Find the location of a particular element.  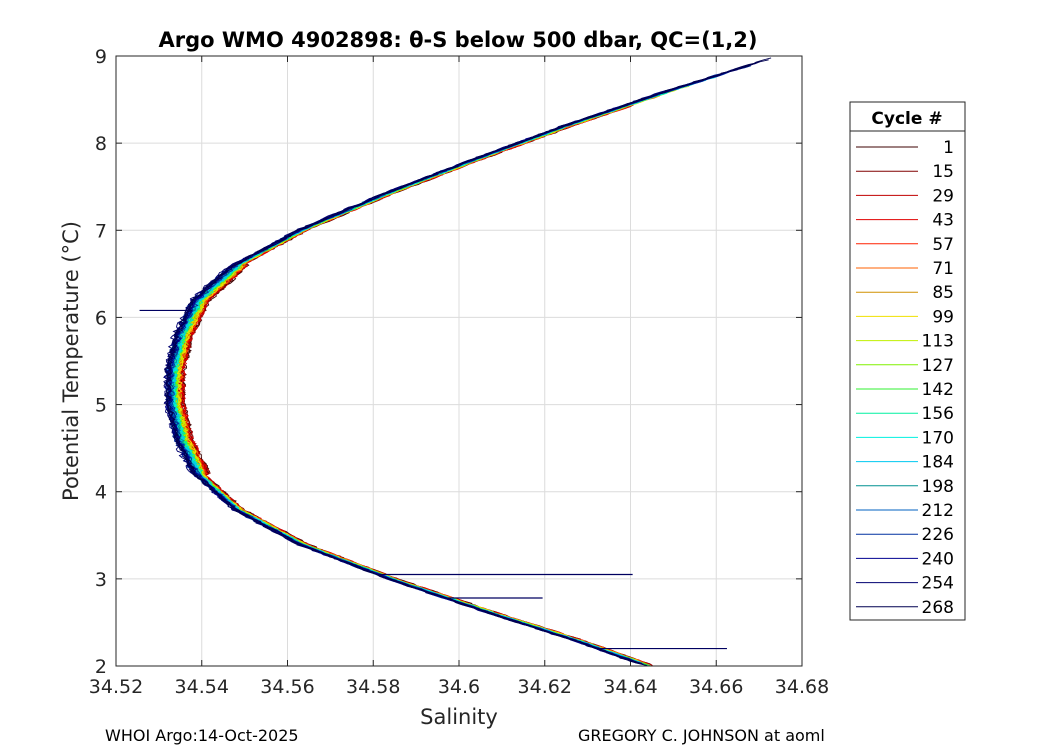

y-tick-label: 6 is located at coordinates (101, 318).